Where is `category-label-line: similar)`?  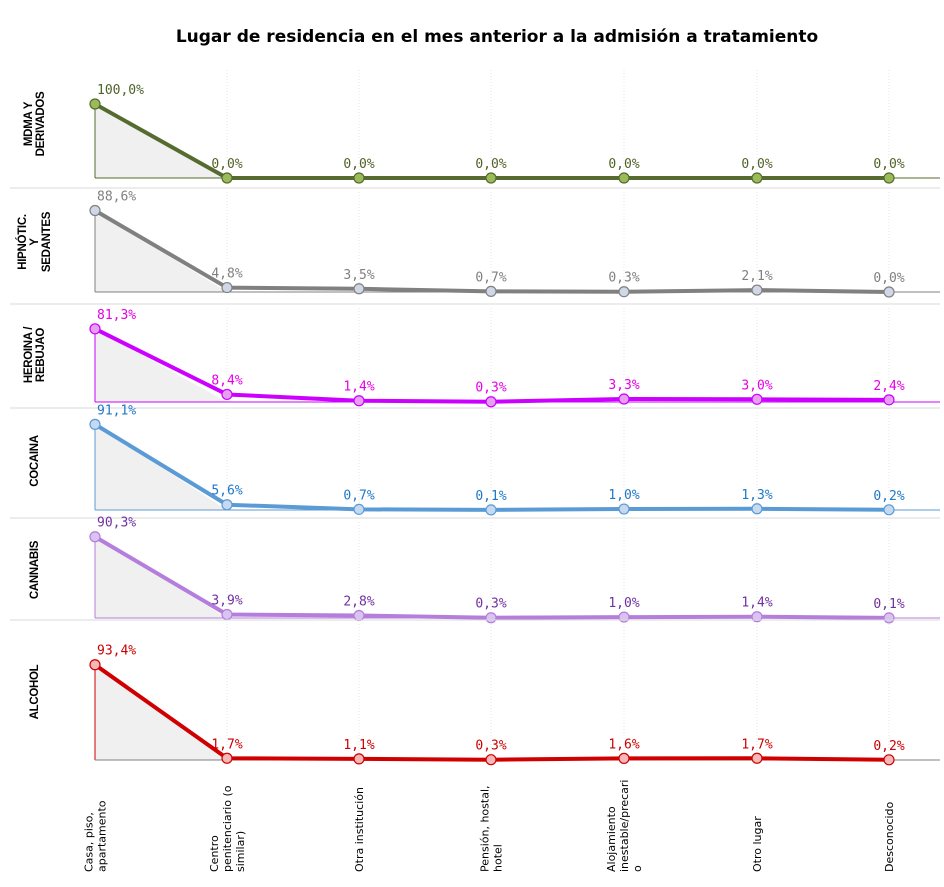 category-label-line: similar) is located at coordinates (240, 851).